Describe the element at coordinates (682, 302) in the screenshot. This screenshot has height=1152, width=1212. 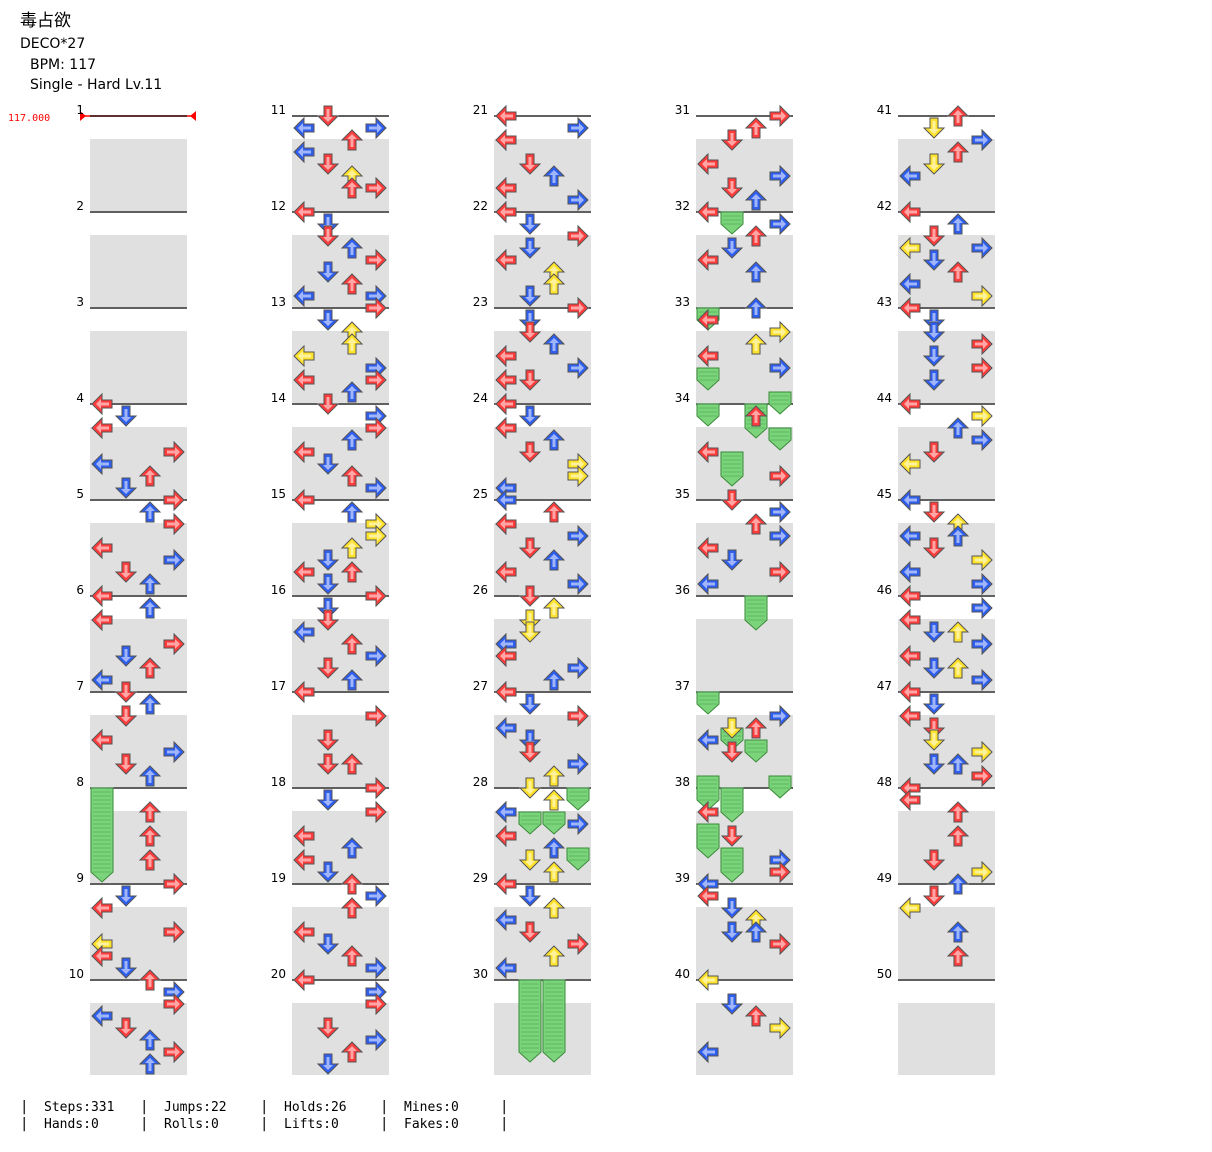
I see `measure-number: 33` at that location.